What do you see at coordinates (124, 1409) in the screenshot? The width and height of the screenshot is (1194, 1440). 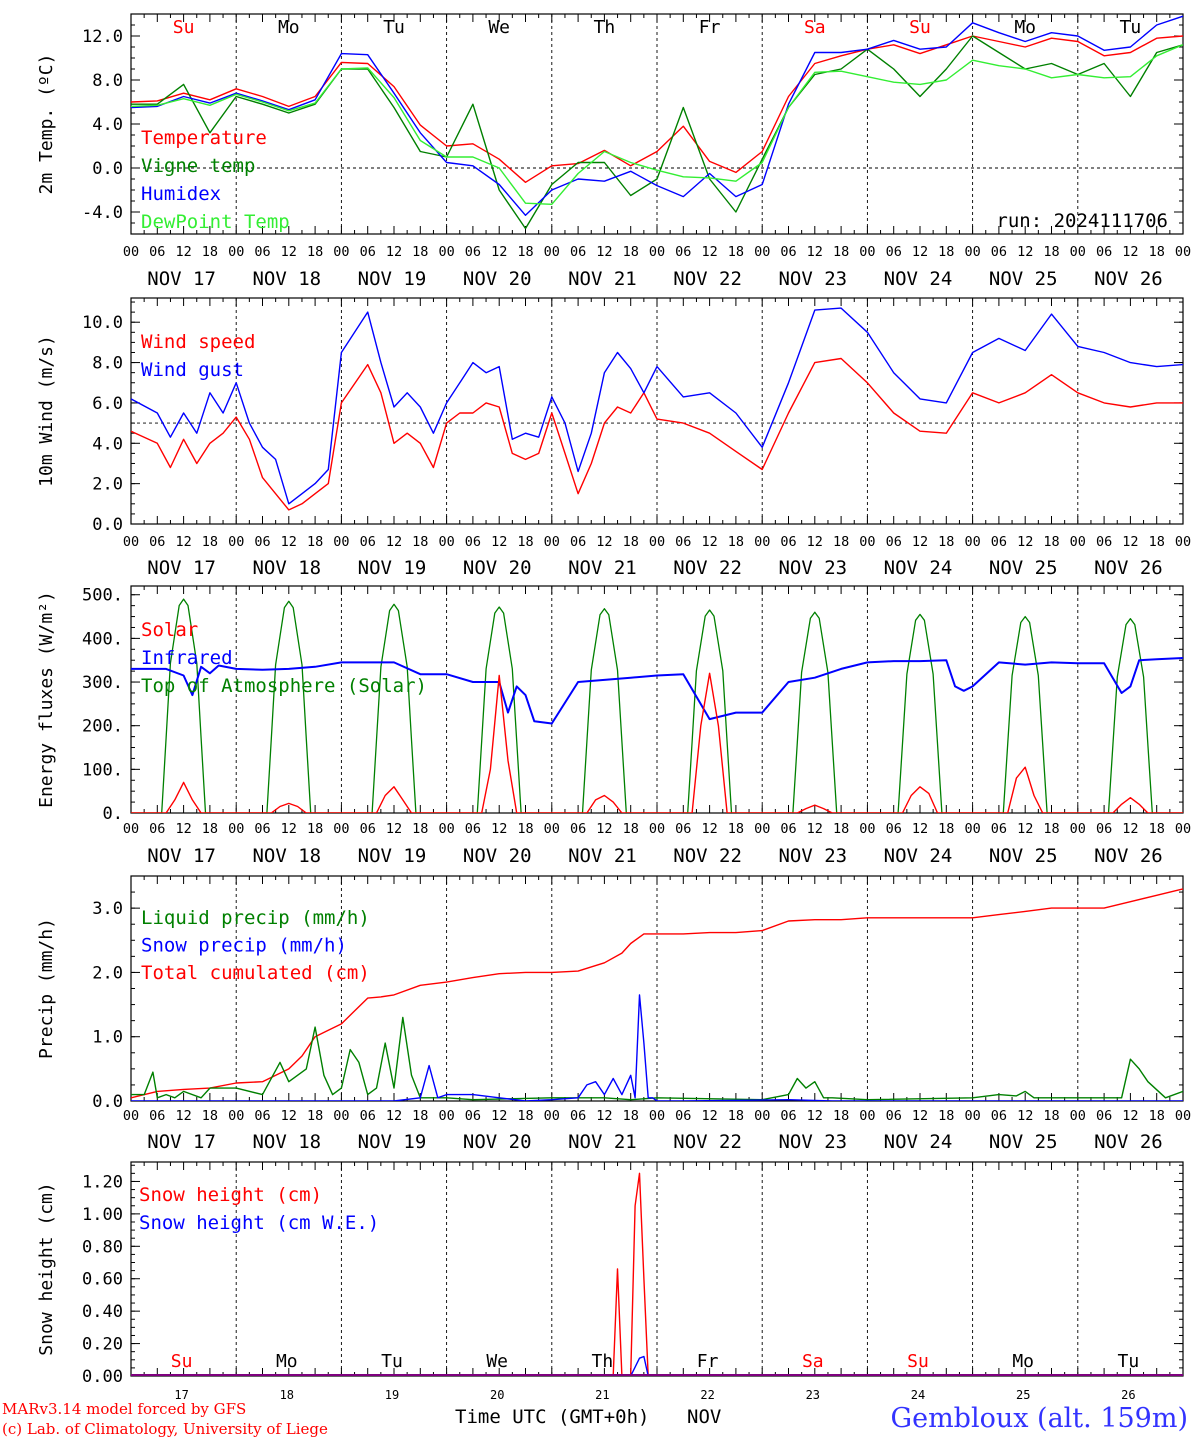 I see `footer-model: MARv3.14 model forced by GFS` at bounding box center [124, 1409].